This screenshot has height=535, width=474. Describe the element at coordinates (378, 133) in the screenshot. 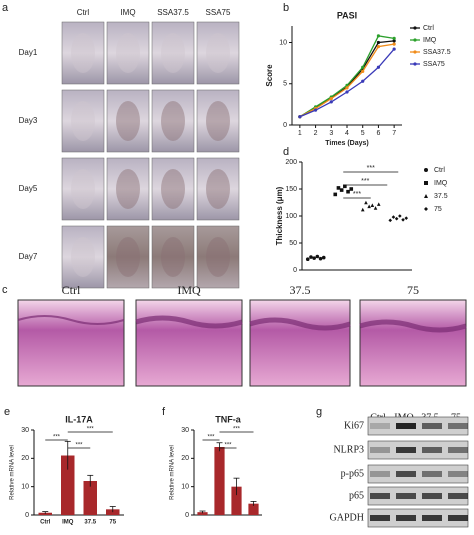

I see `x-tick-label: 6` at that location.